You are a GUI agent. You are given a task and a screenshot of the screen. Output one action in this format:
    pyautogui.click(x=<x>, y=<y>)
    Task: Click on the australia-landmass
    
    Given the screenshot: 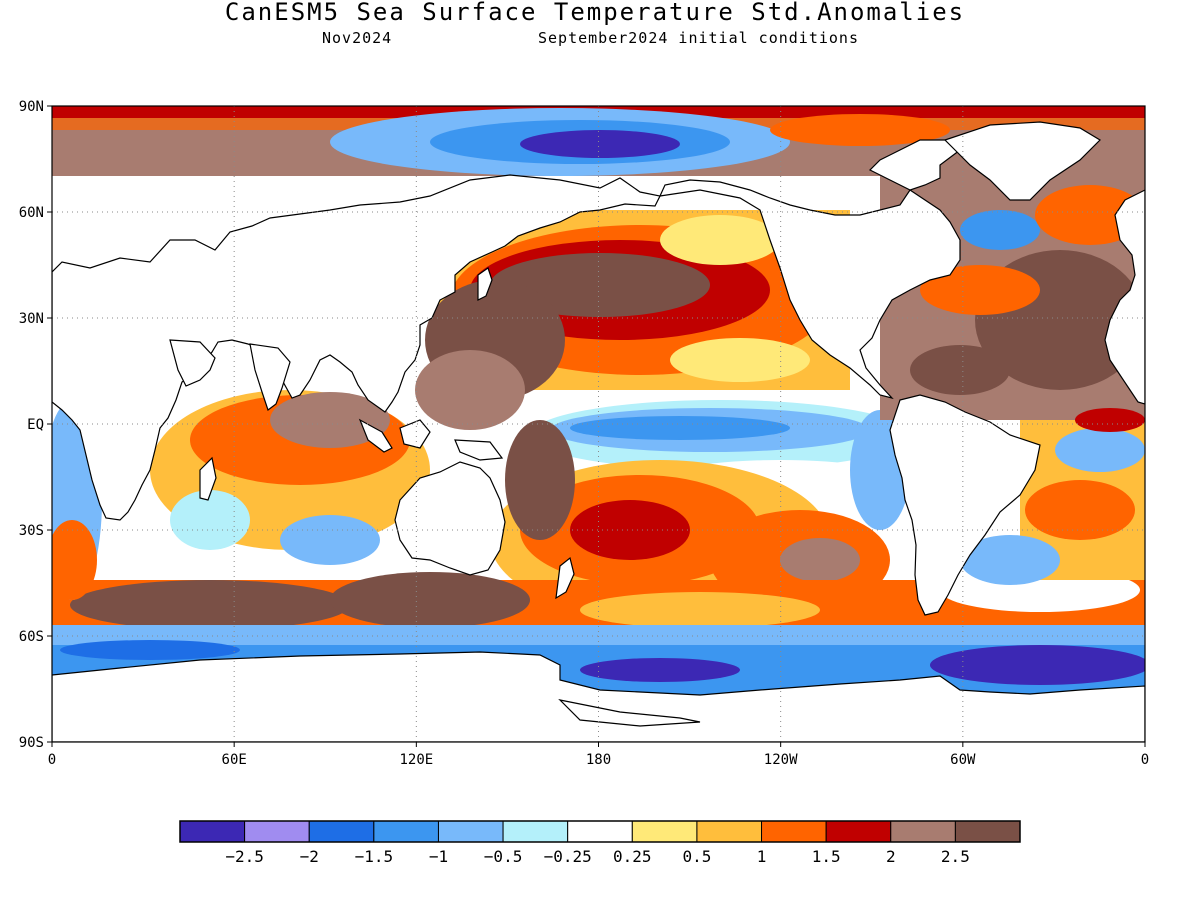 What is the action you would take?
    pyautogui.click(x=450, y=518)
    